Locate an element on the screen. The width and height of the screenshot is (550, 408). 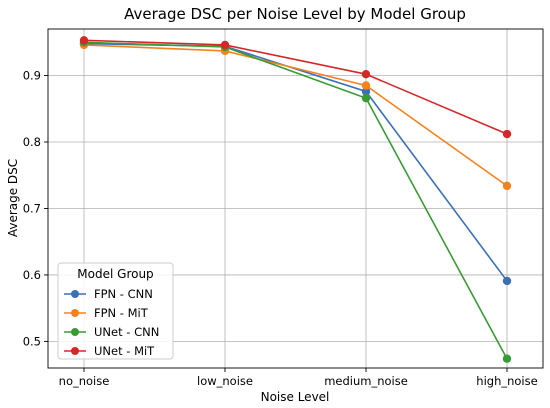
x-tick-label: high_noise is located at coordinates (506, 381).